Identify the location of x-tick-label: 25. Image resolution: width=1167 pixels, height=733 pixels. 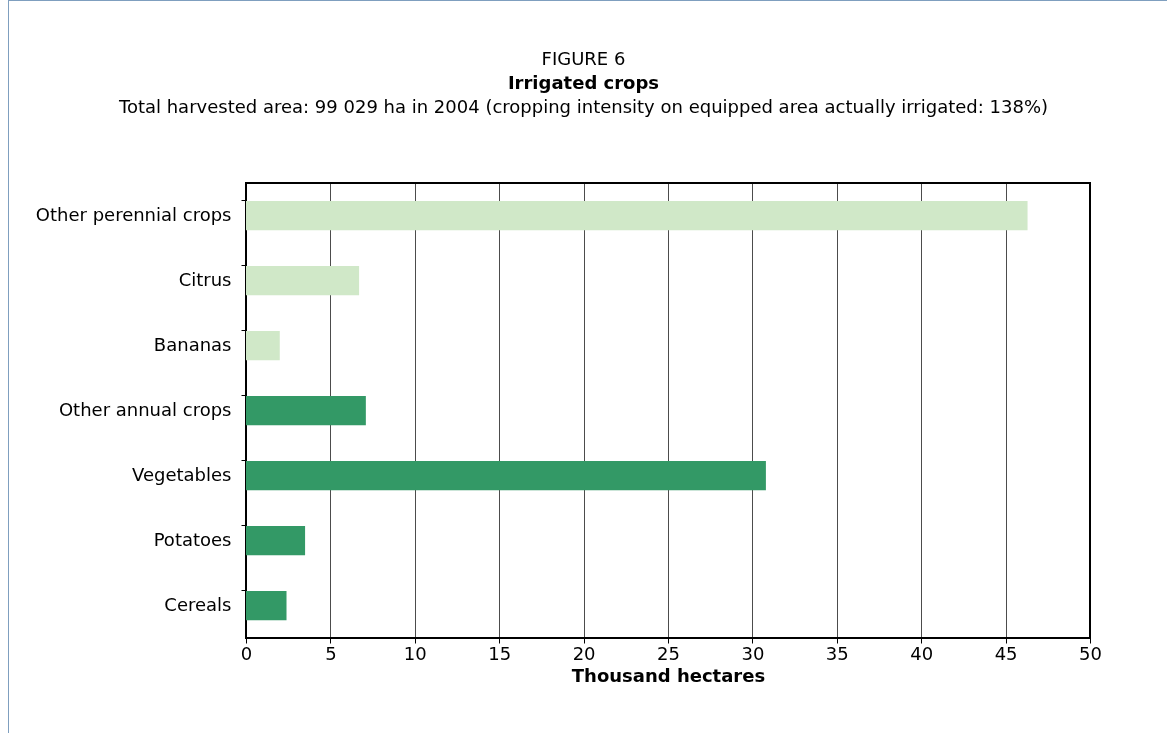
(668, 653).